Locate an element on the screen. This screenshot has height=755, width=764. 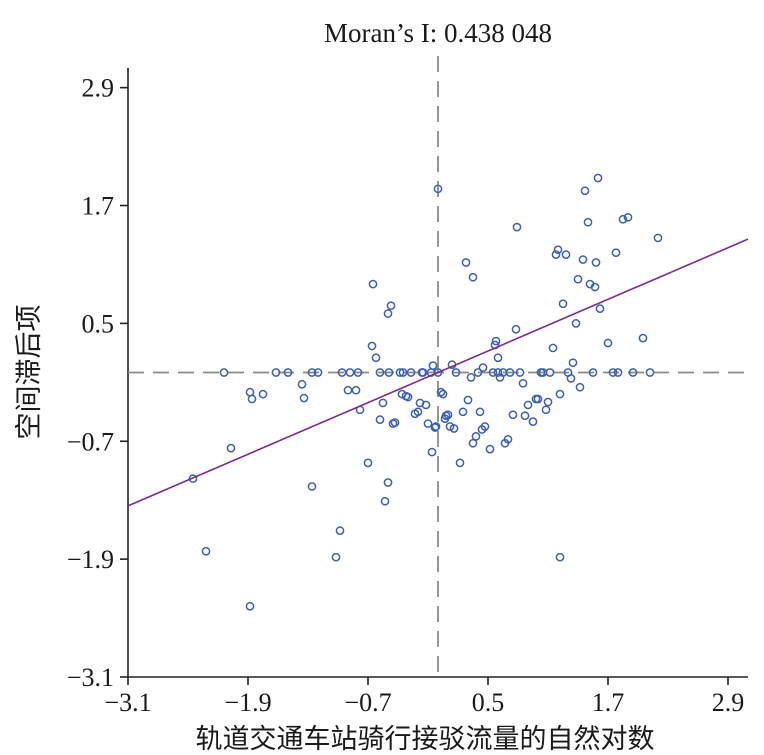
y-tick-label: 0.5 is located at coordinates (98, 323).